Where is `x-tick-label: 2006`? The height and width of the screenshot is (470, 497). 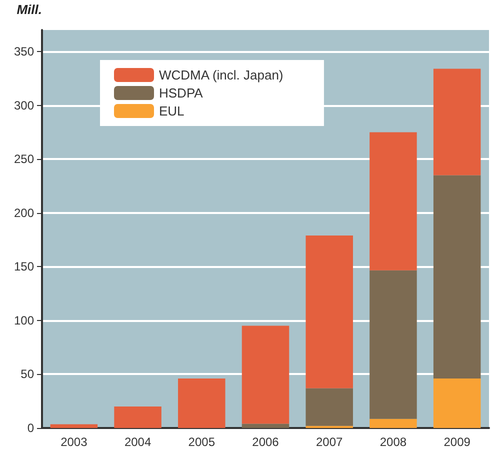 x-tick-label: 2006 is located at coordinates (266, 442).